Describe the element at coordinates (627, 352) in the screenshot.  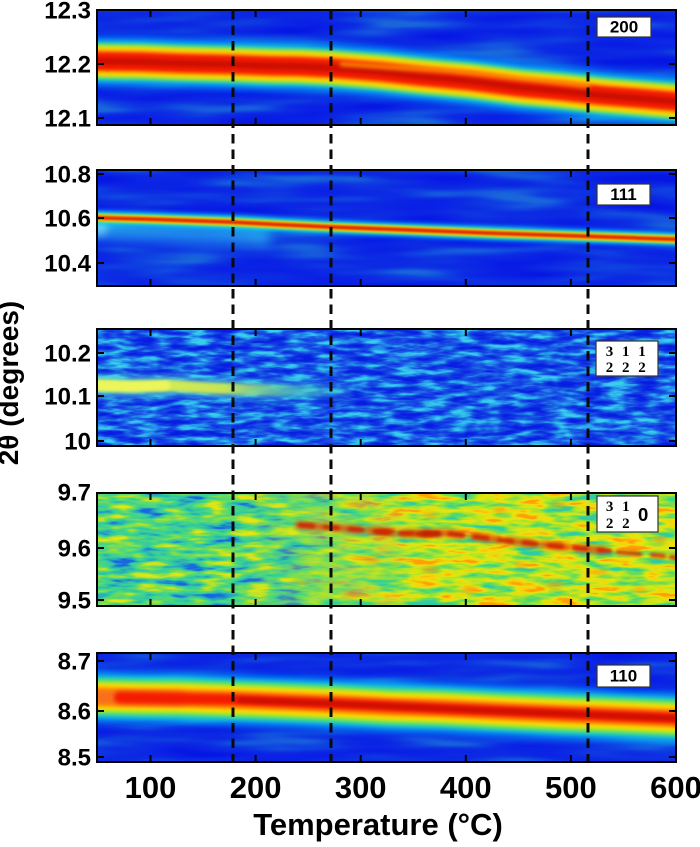
I see `svg-text: 3 1 1` at that location.